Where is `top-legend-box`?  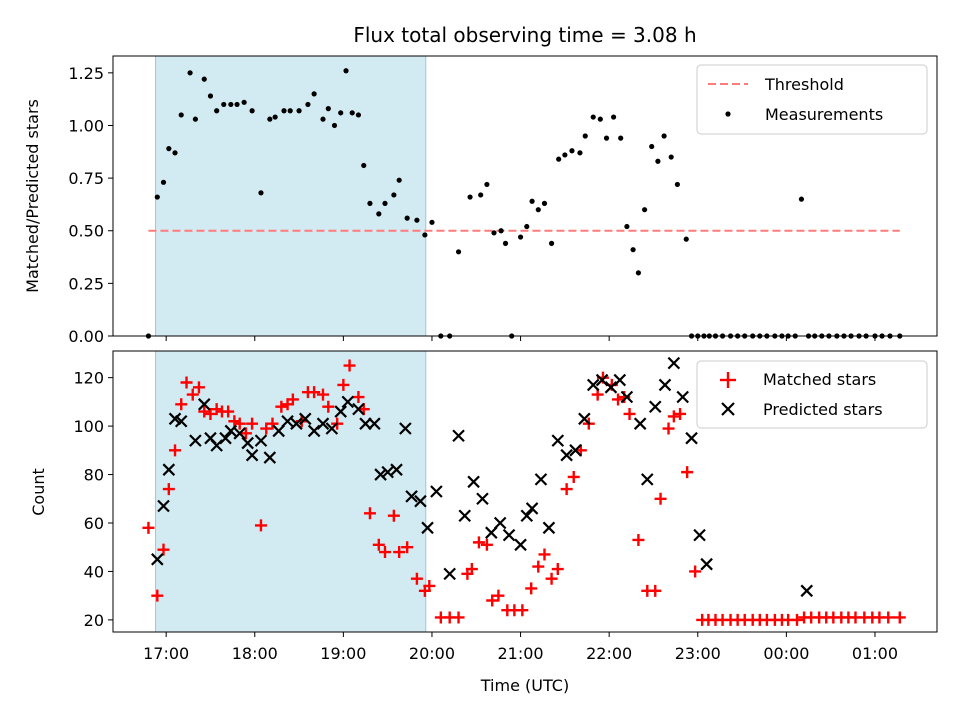 top-legend-box is located at coordinates (812, 99).